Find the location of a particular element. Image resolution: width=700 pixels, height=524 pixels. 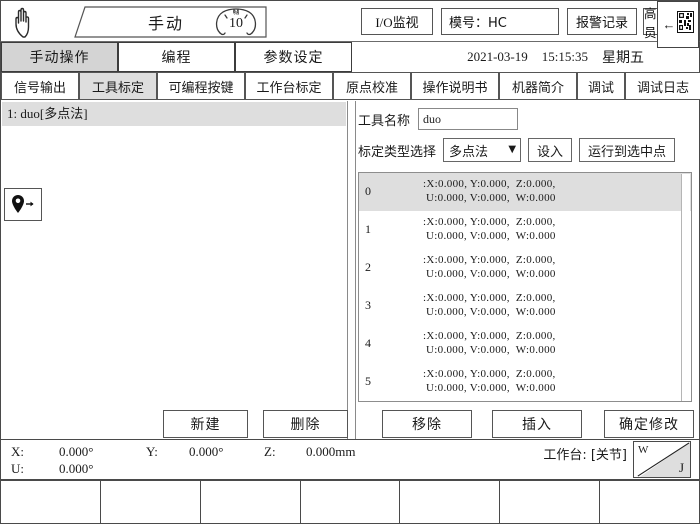

tool-name-input is located at coordinates (468, 119).